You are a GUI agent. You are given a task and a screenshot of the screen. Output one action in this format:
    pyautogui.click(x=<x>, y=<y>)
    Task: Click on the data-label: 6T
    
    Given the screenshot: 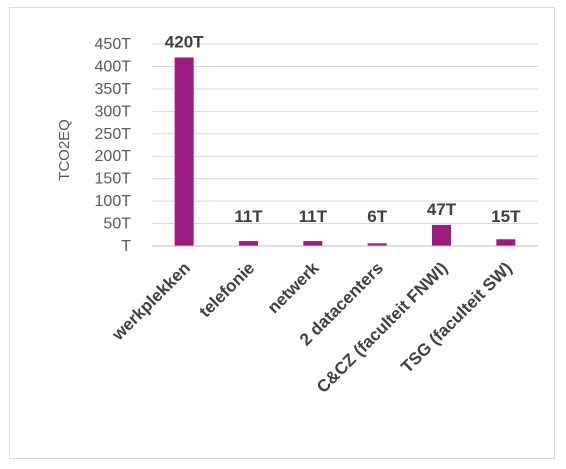 What is the action you would take?
    pyautogui.click(x=377, y=216)
    